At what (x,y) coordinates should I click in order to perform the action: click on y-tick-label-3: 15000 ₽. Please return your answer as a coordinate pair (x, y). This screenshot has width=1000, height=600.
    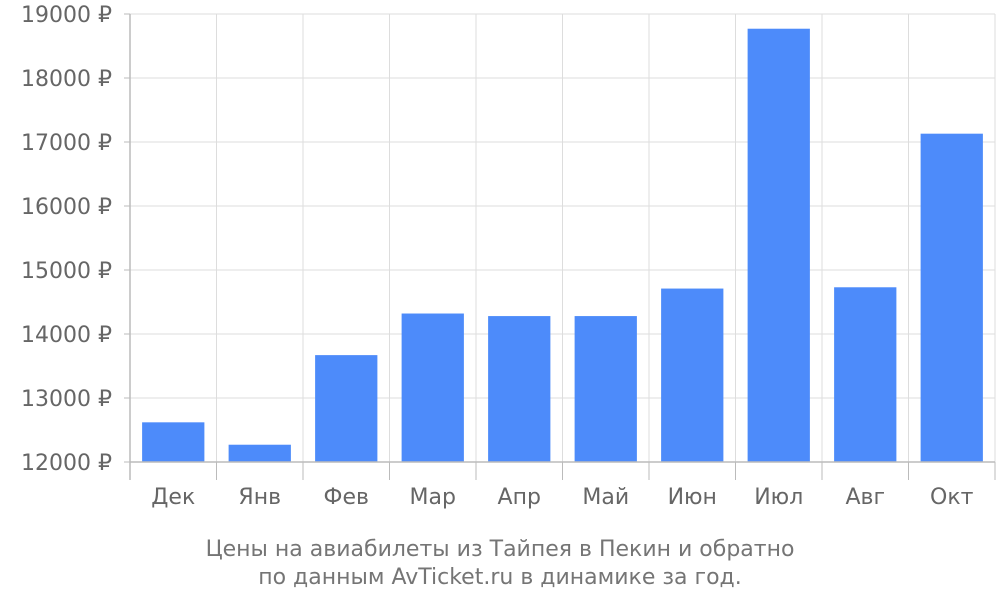
    Looking at the image, I should click on (66, 271).